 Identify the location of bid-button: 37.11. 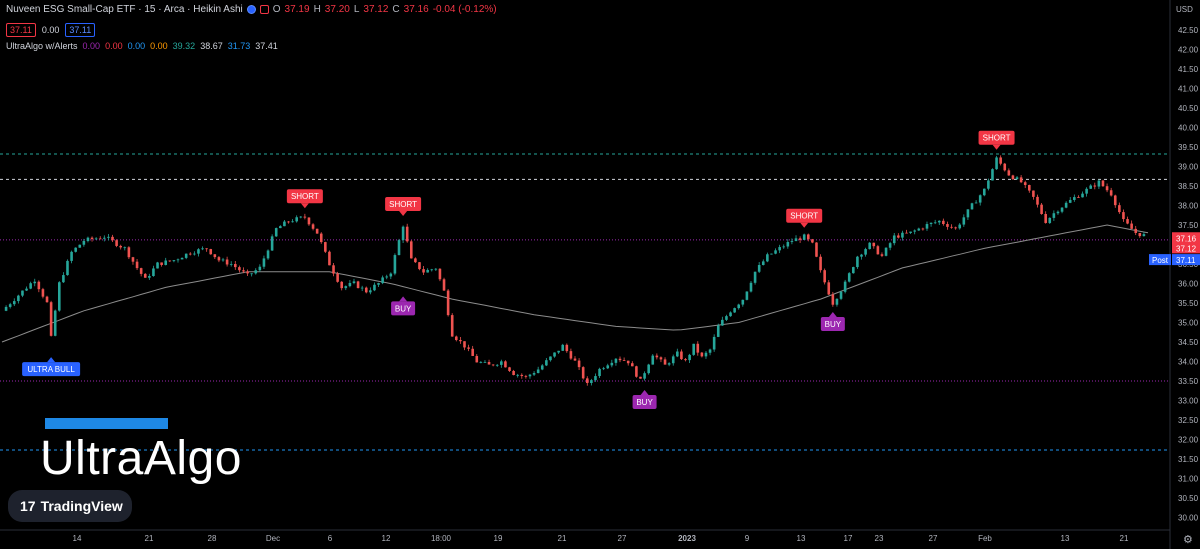
(21, 30).